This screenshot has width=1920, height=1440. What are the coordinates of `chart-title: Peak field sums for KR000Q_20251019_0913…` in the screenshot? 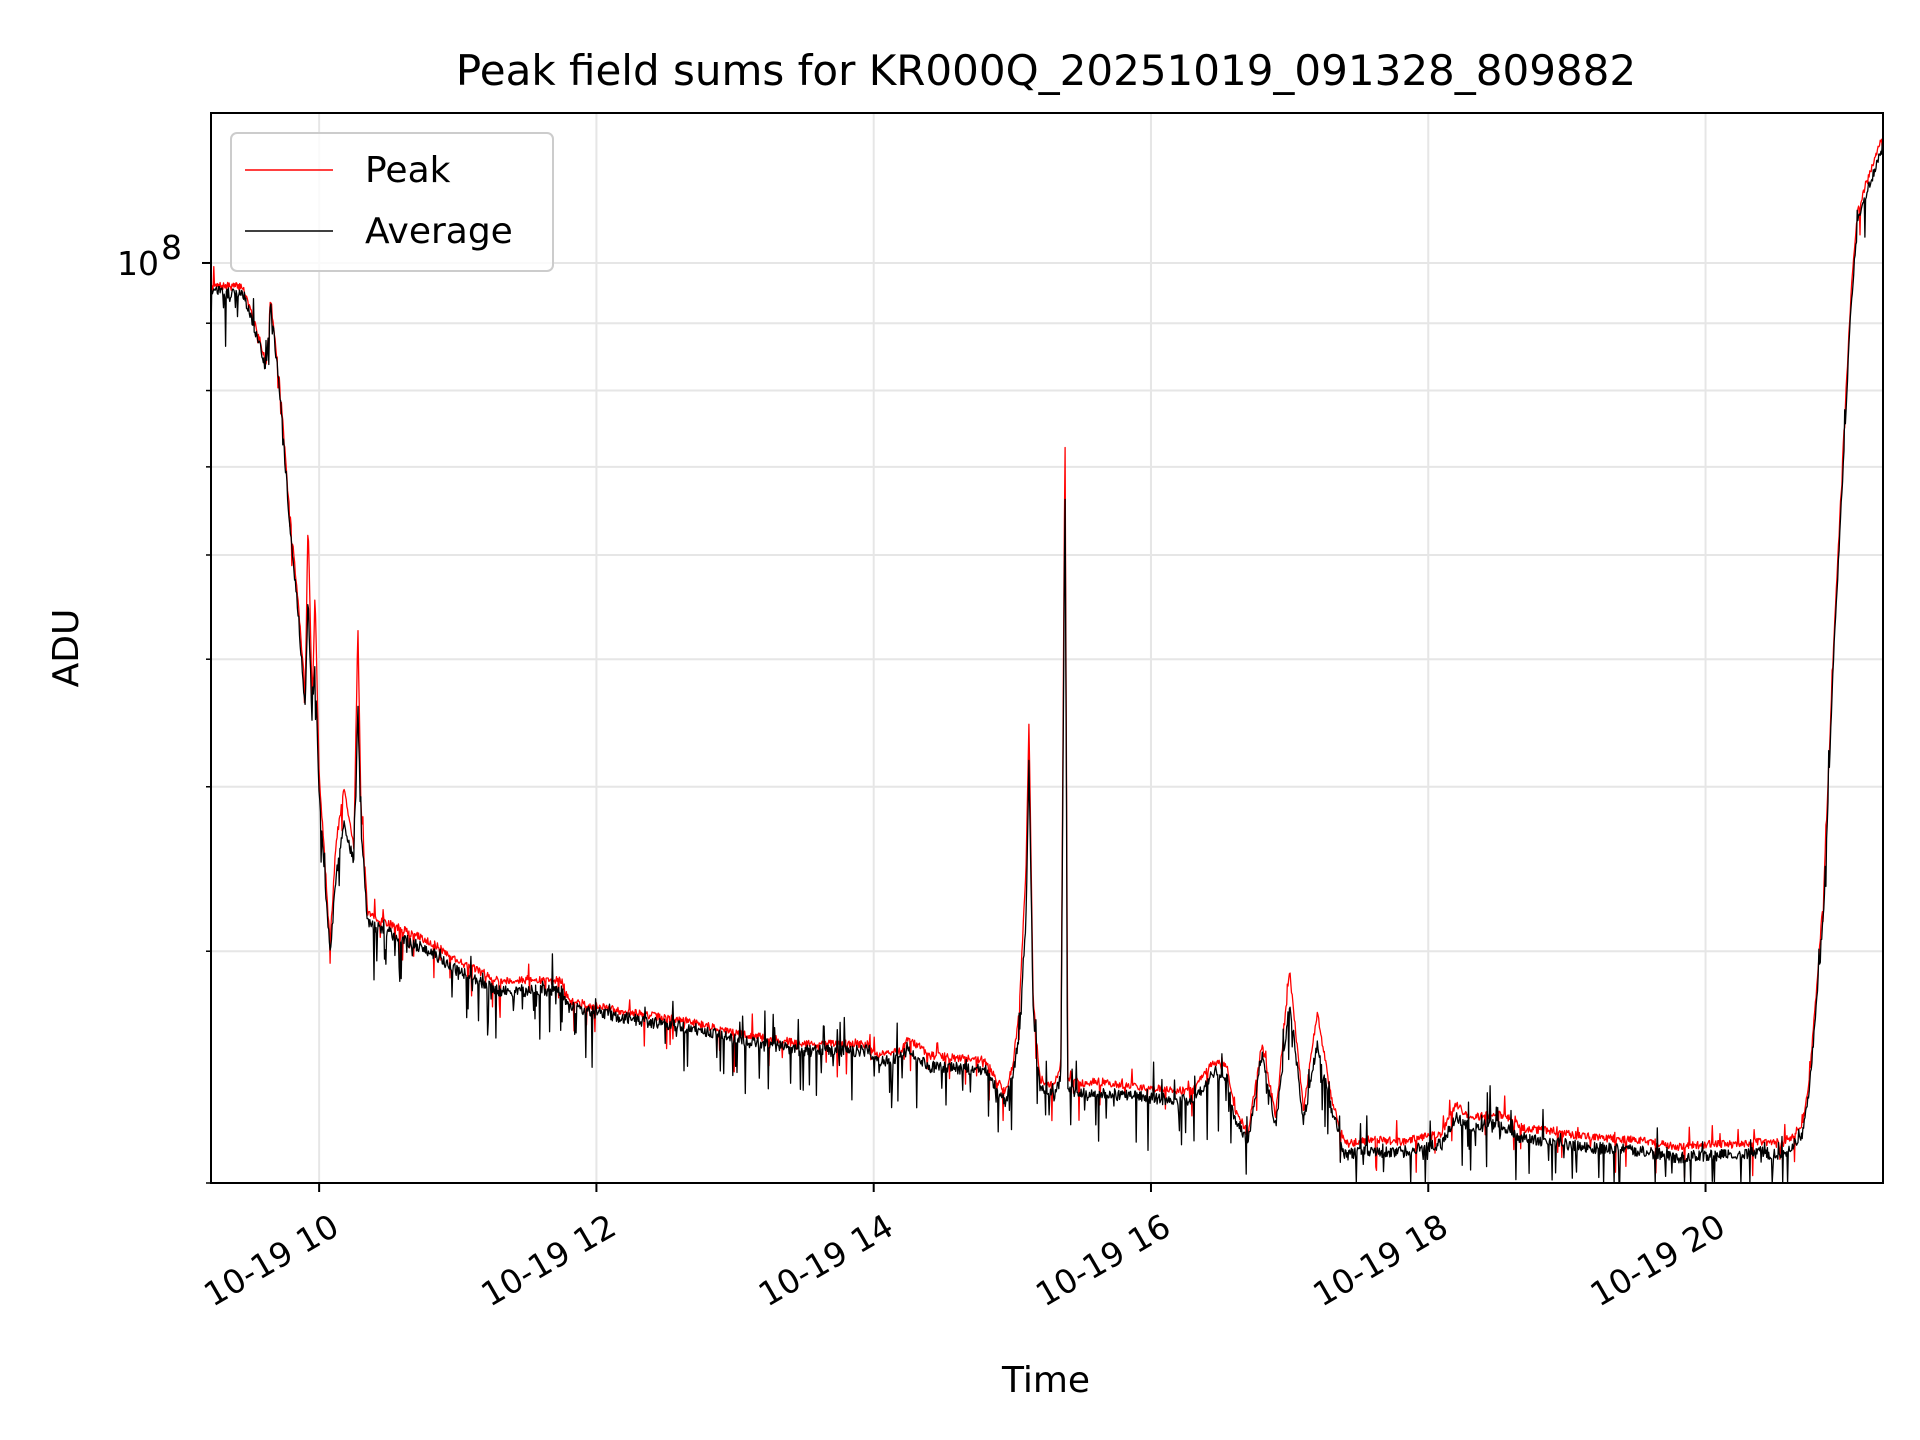 It's located at (1046, 70).